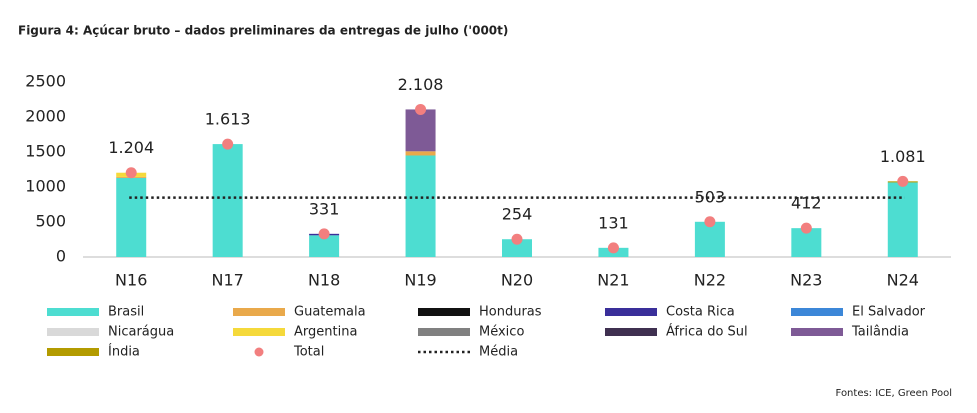 This screenshot has height=413, width=977. What do you see at coordinates (510, 312) in the screenshot?
I see `legend-label: Honduras` at bounding box center [510, 312].